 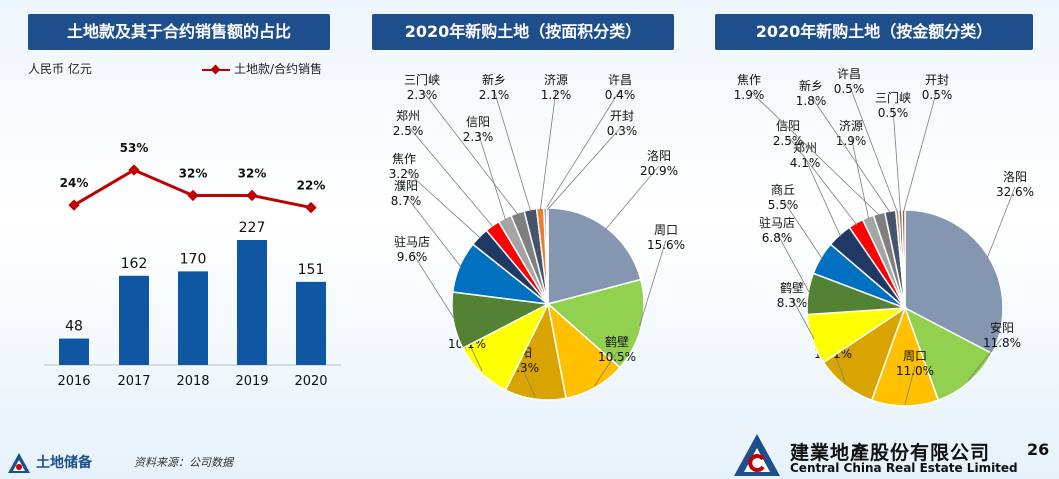 What do you see at coordinates (1002, 343) in the screenshot?
I see `slice-value-label: 11.8%` at bounding box center [1002, 343].